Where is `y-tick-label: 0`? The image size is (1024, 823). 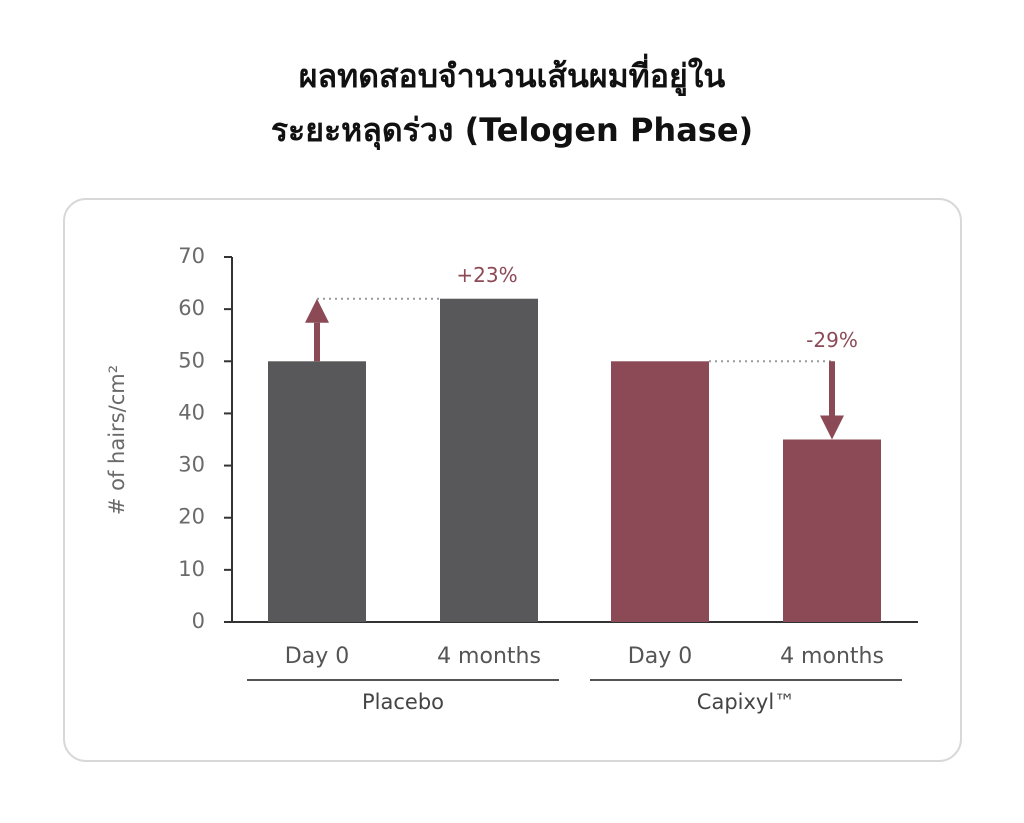 y-tick-label: 0 is located at coordinates (198, 621).